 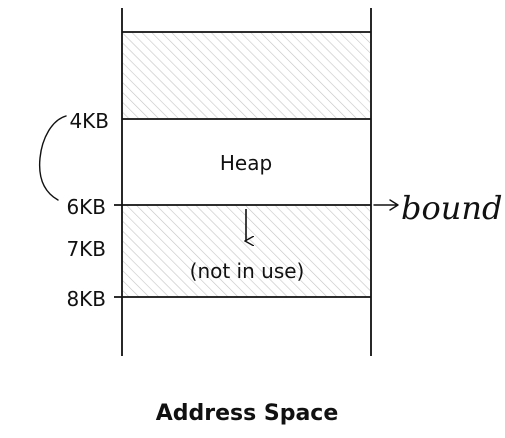 I want to click on address-label-6kb: 6KB, so click(x=86, y=207).